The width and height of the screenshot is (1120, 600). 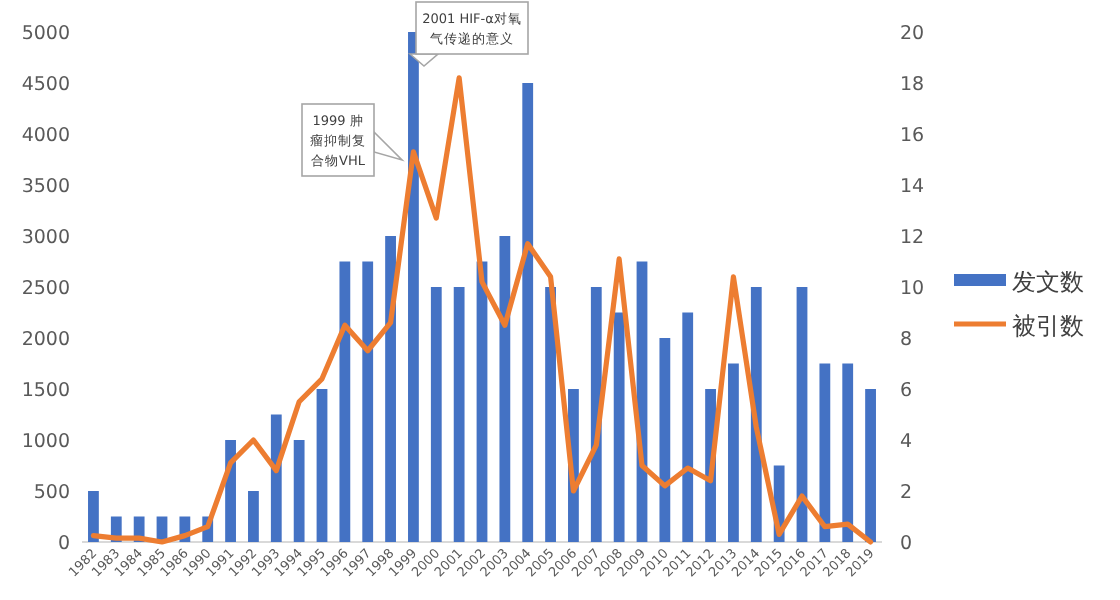 What do you see at coordinates (45, 187) in the screenshot?
I see `y-tick-label: 3500` at bounding box center [45, 187].